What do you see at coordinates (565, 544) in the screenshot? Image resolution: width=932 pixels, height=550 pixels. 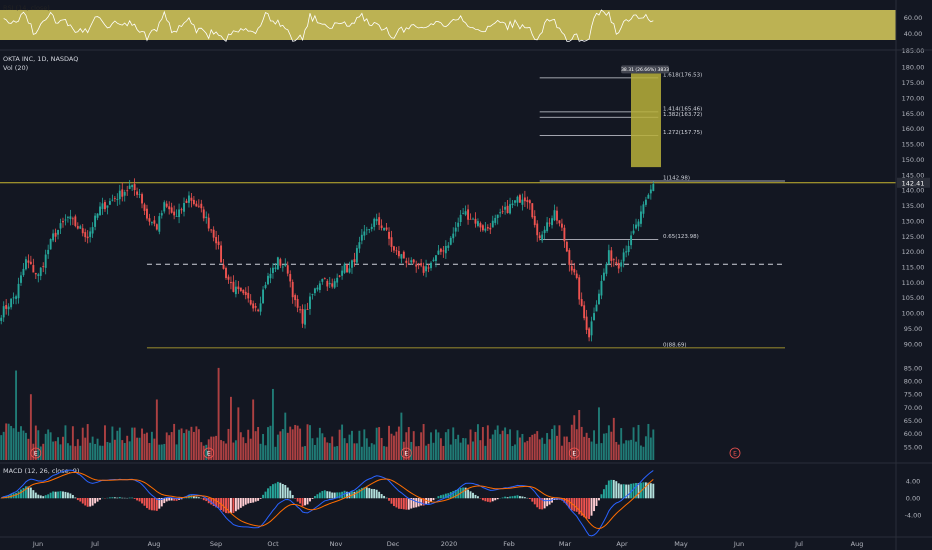 I see `time-axis-label: Mar` at bounding box center [565, 544].